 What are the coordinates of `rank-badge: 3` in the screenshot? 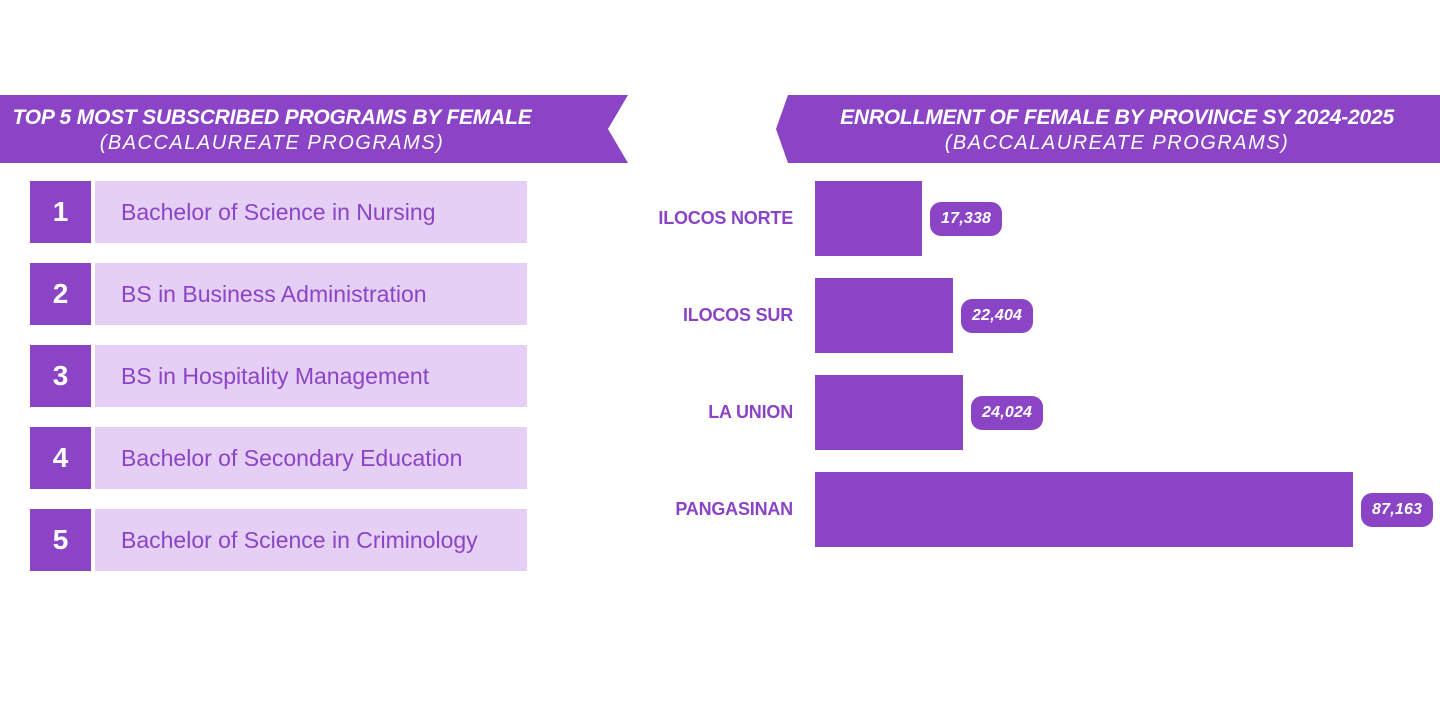 It's located at (60, 376).